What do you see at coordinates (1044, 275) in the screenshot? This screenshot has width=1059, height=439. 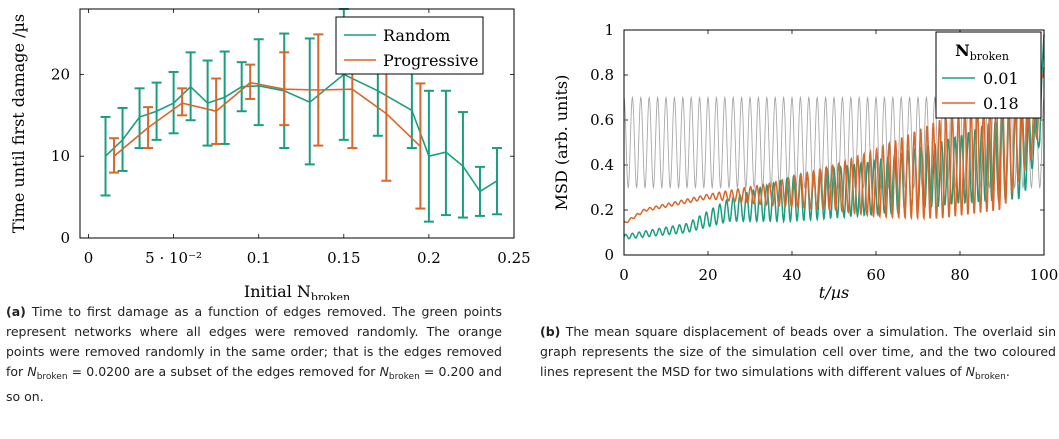 I see `x-tick-label-b: 100` at bounding box center [1044, 275].